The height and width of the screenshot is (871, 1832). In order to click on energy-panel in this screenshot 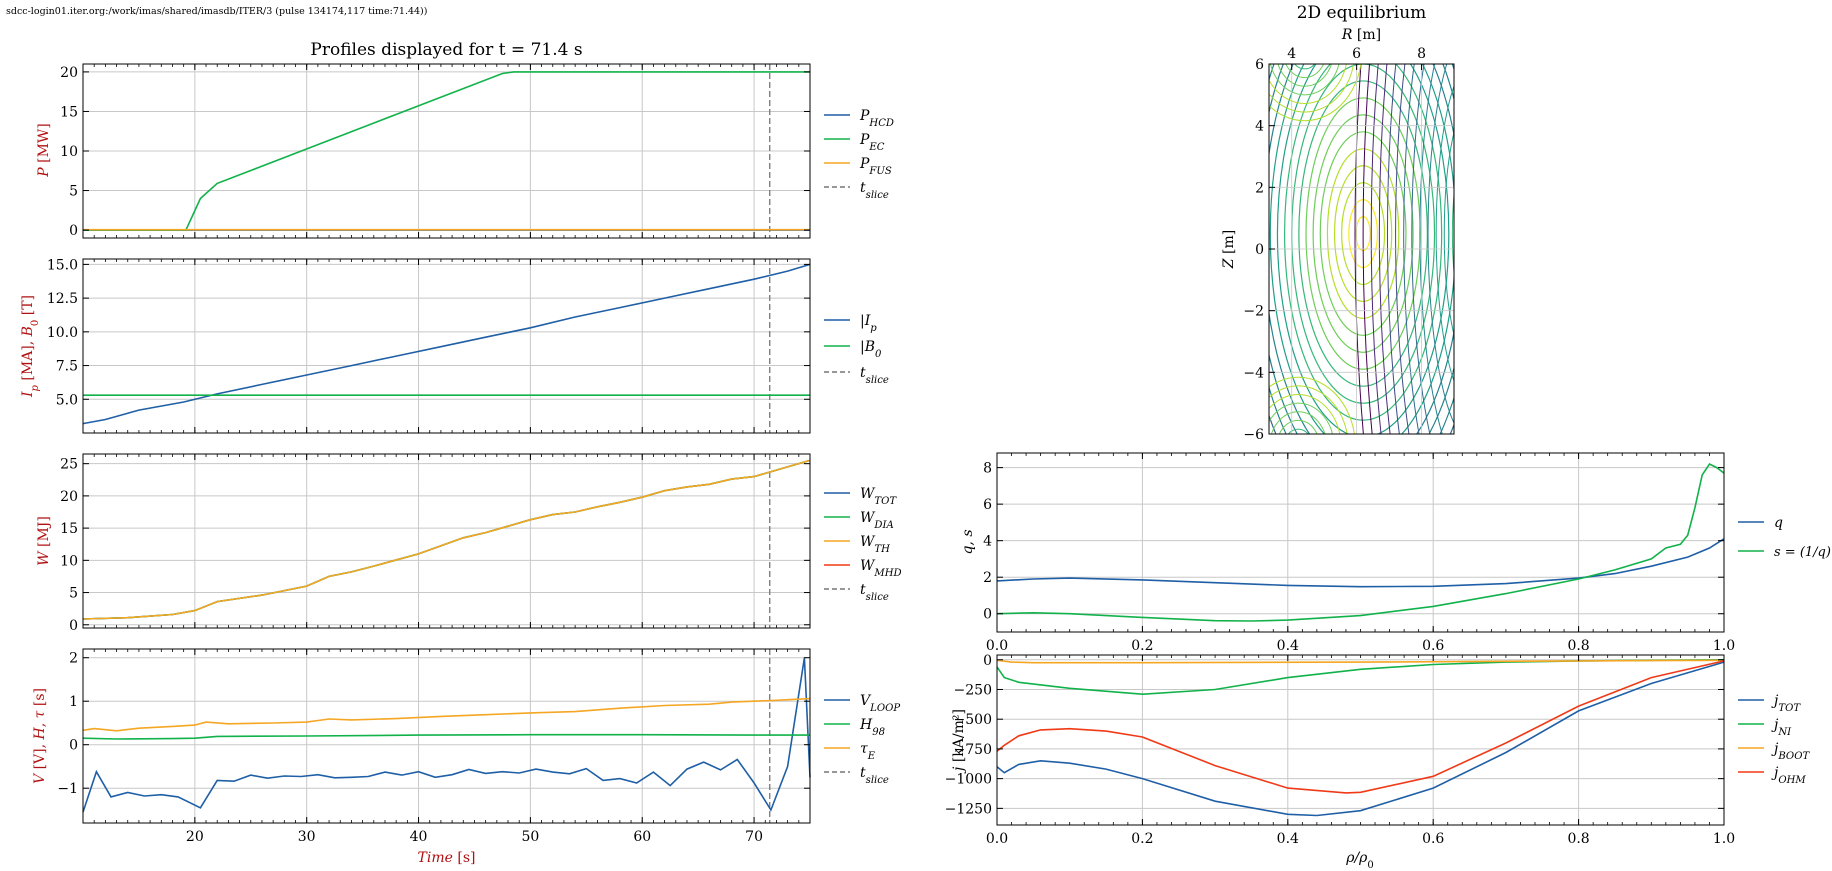, I will do `click(446, 541)`.